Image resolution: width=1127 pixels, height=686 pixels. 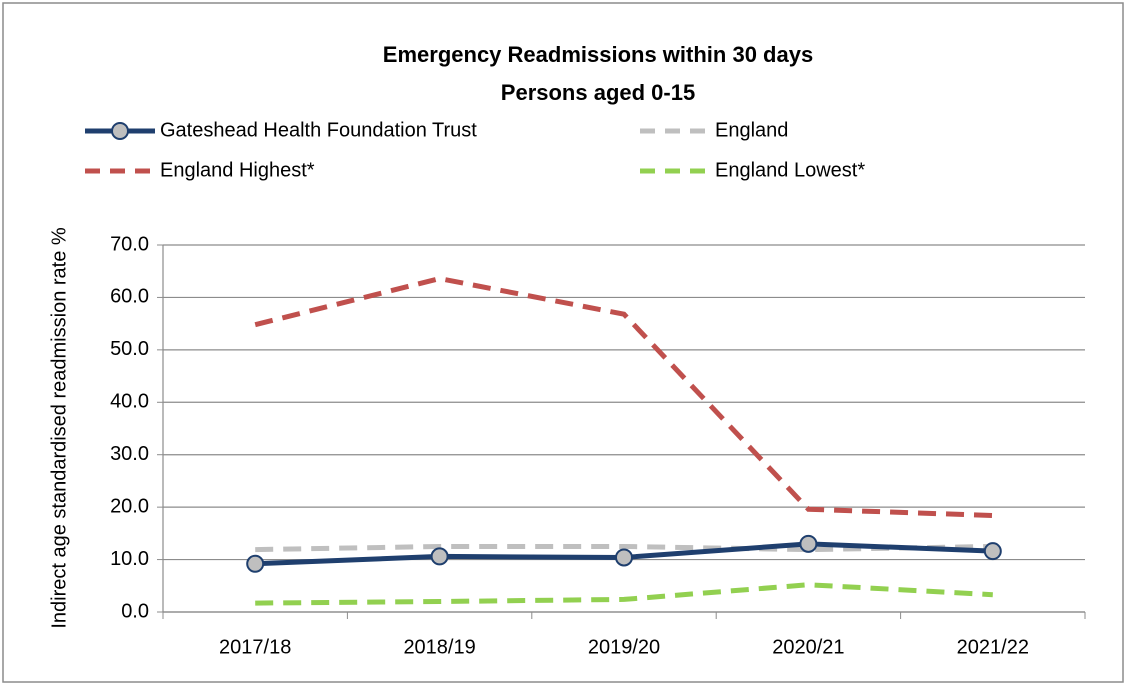 I want to click on y-tick-label: 70.0, so click(x=129, y=244).